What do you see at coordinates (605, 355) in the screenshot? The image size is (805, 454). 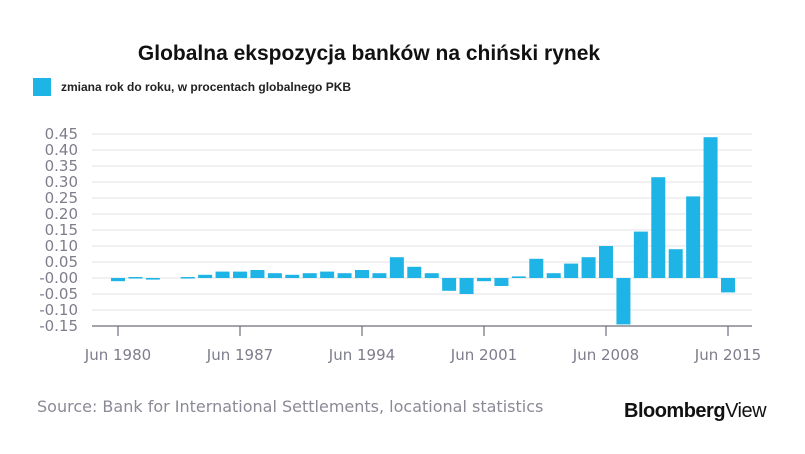 I see `x-tick-label: Jun 2008` at bounding box center [605, 355].